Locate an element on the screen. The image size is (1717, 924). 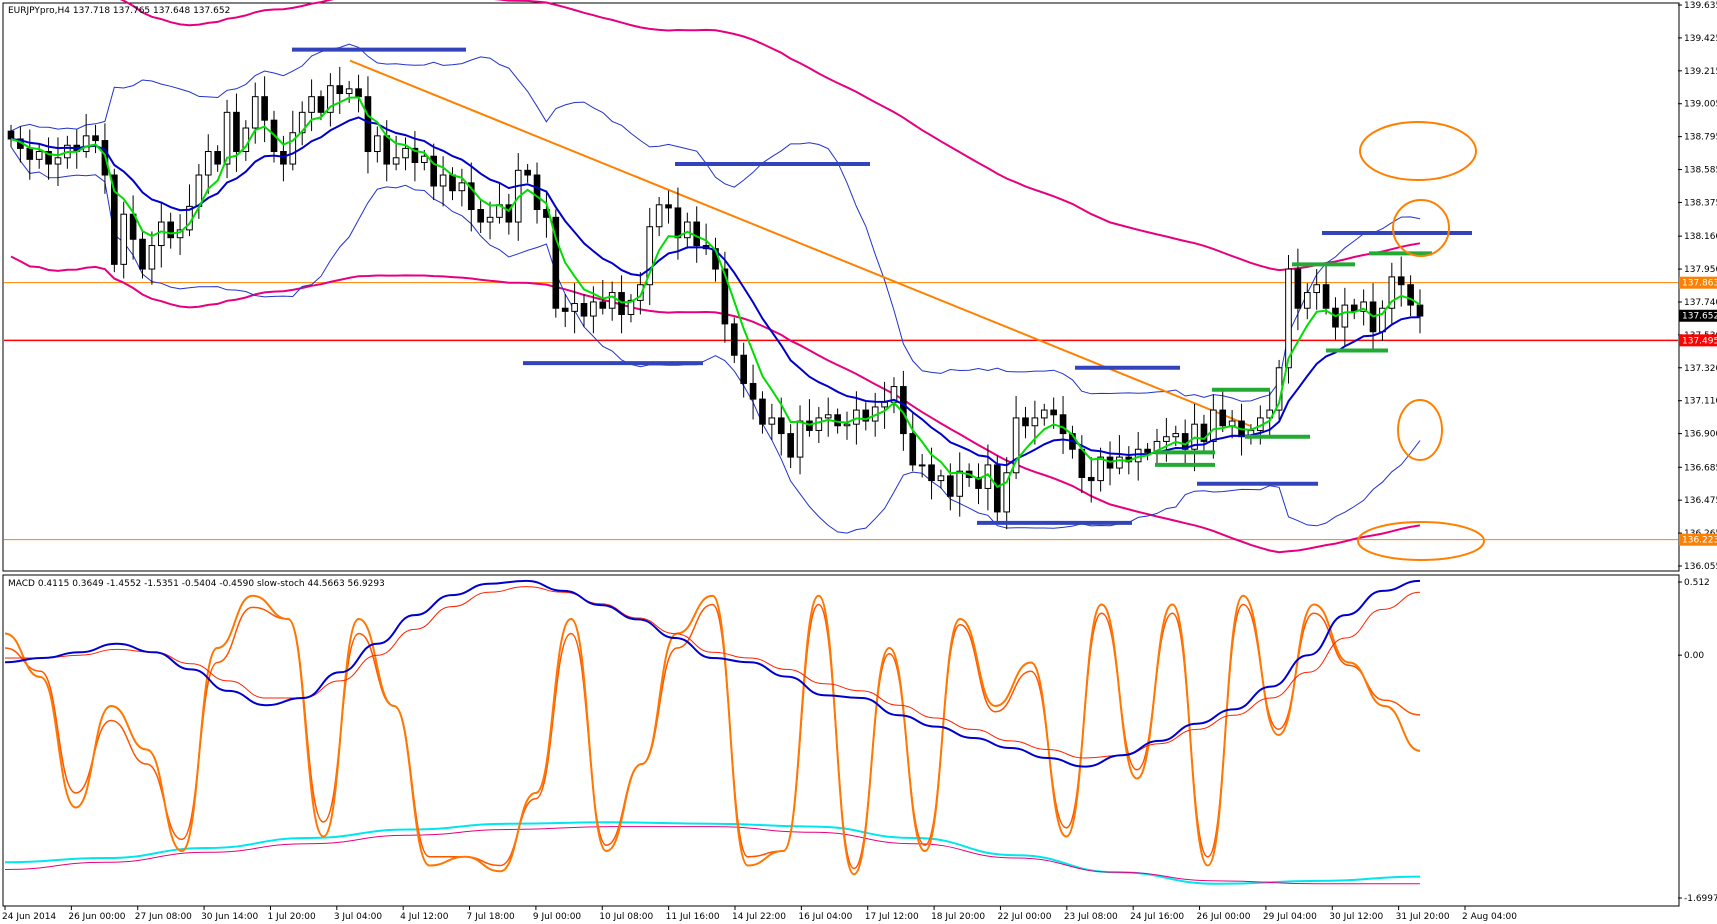
x-tick-label: 27 Jun 08:00 is located at coordinates (163, 917).